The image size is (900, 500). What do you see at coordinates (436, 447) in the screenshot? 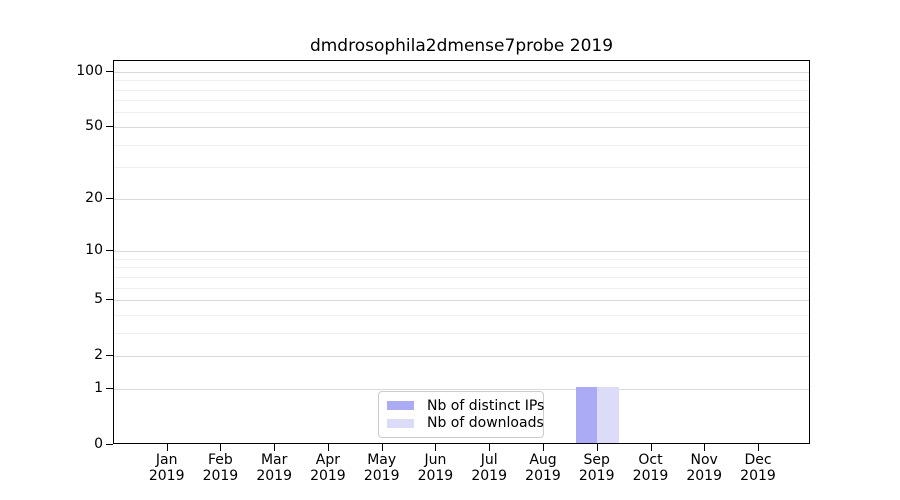
I see `x-tick-mark-jun` at bounding box center [436, 447].